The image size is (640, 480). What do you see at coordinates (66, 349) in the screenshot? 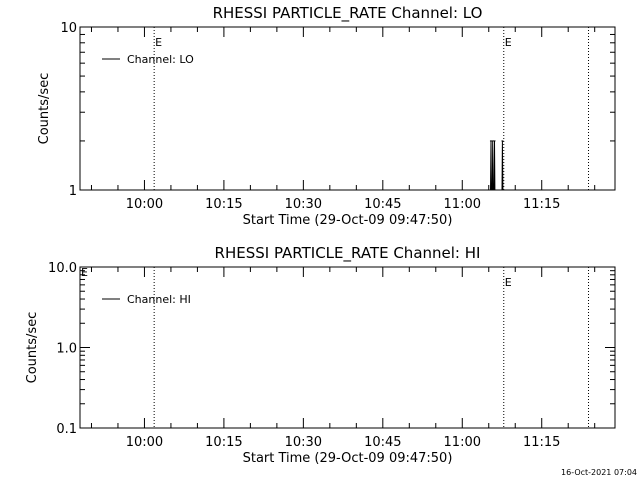
I see `y-tick-label: 1.0` at bounding box center [66, 349].